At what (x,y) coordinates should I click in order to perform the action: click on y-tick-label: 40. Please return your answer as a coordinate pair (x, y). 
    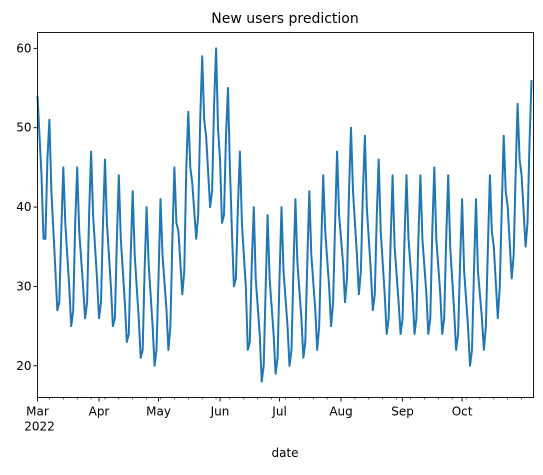
    Looking at the image, I should click on (23, 207).